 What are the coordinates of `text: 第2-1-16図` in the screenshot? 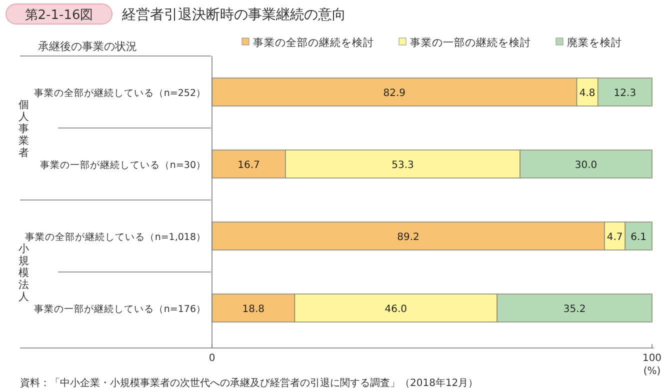 It's located at (59, 15).